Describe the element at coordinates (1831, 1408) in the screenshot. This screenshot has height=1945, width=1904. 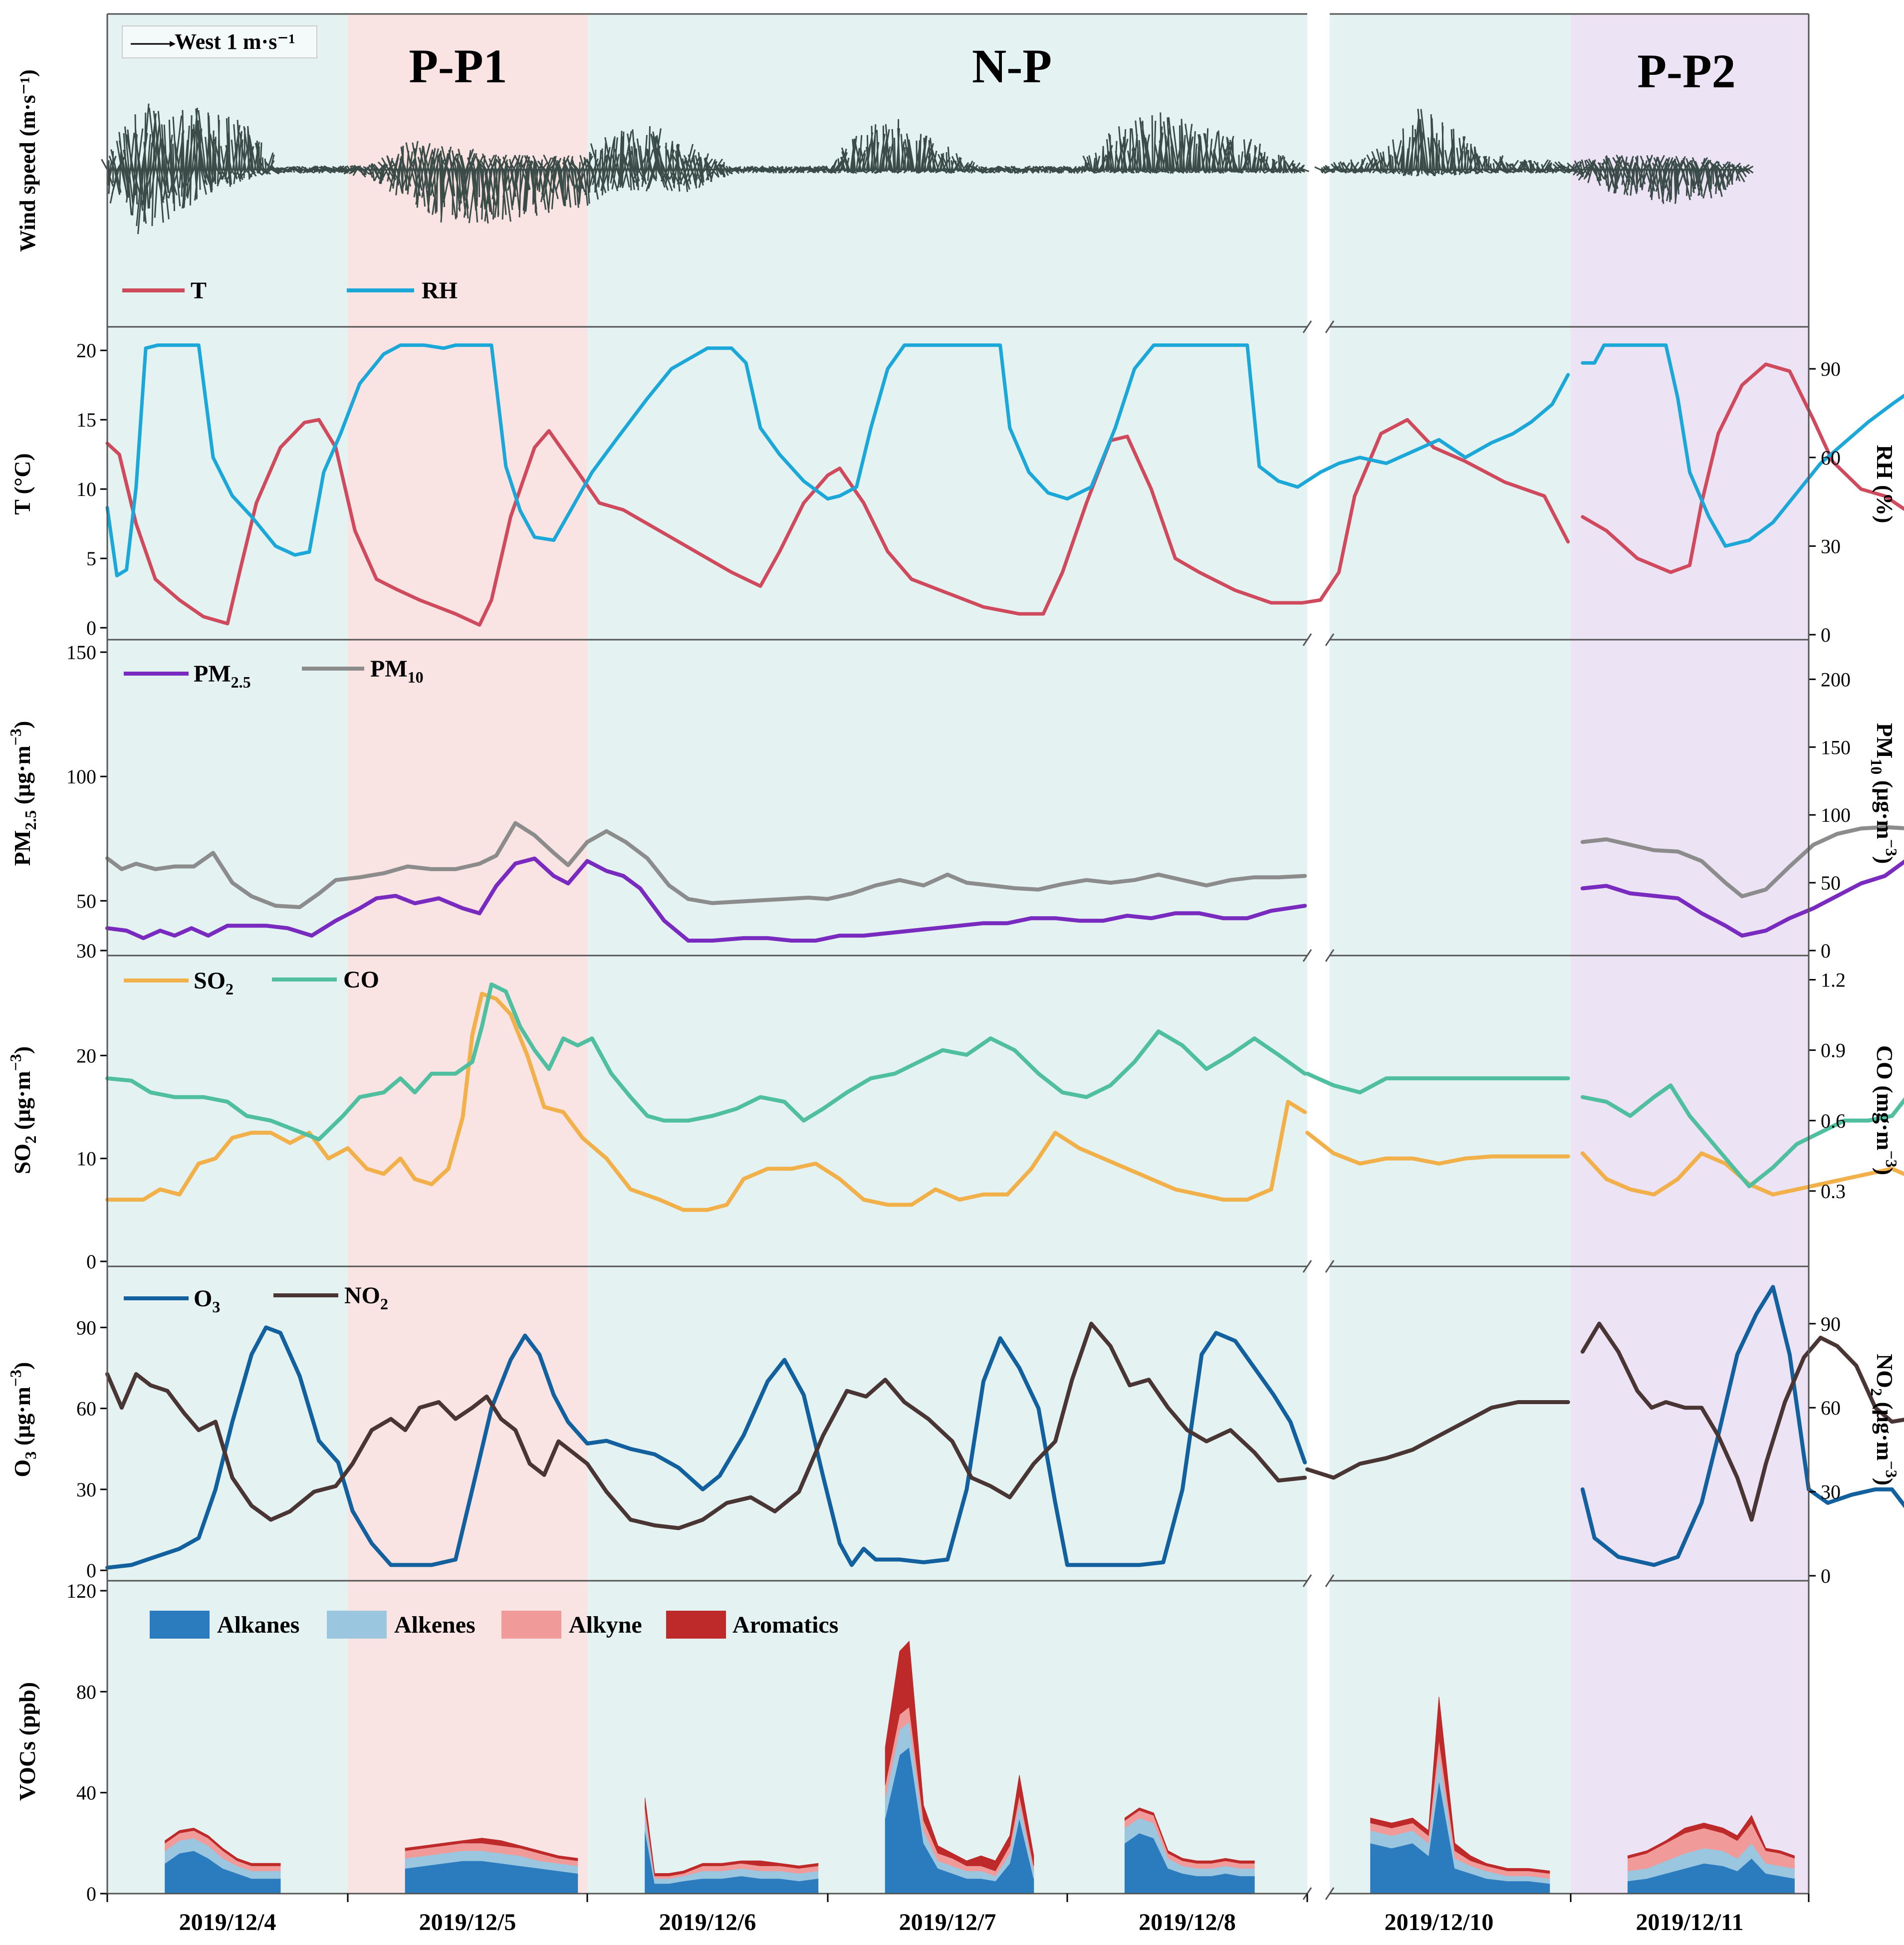
I see `y2tick-label-O3_NO2: 60` at that location.